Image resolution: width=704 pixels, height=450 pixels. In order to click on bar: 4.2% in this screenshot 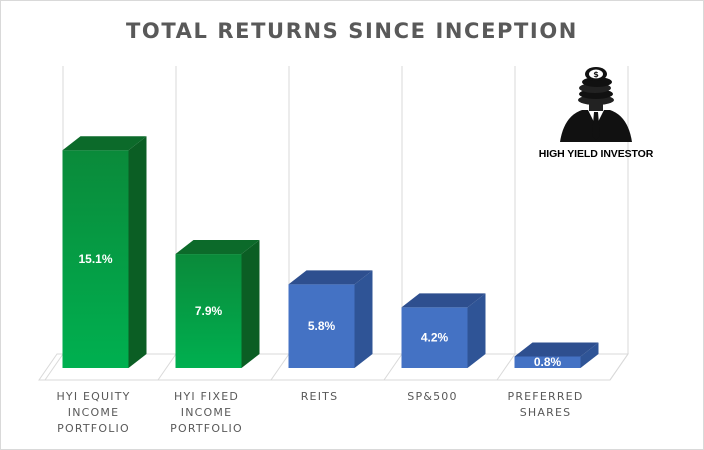, I will do `click(443, 330)`.